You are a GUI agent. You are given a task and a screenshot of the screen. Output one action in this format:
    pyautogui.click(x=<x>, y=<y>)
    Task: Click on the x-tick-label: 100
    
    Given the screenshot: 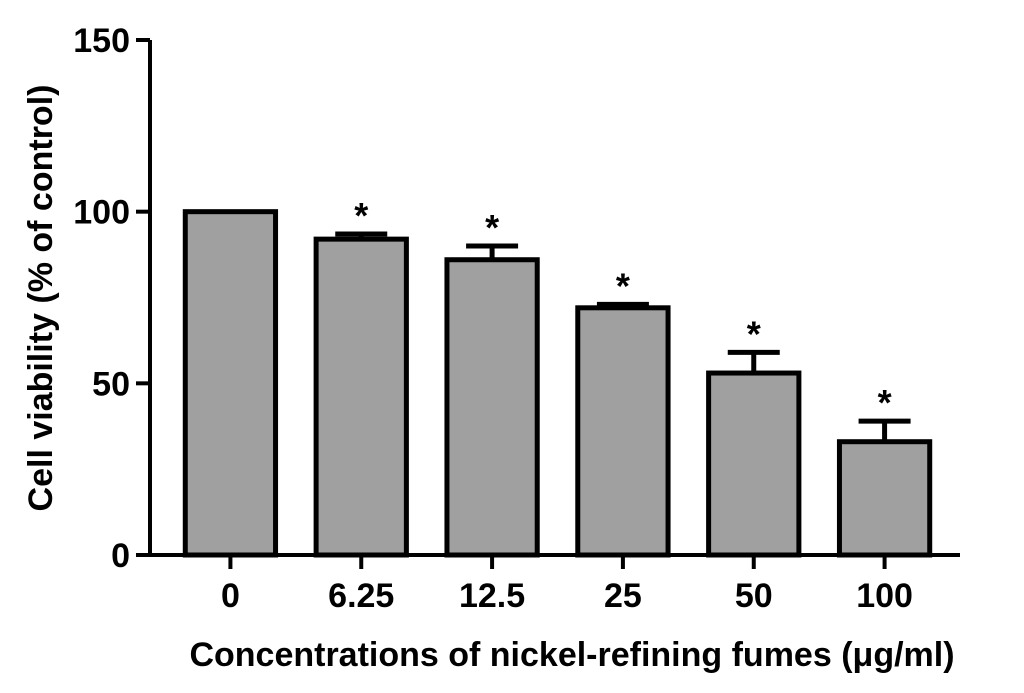 What is the action you would take?
    pyautogui.click(x=884, y=596)
    